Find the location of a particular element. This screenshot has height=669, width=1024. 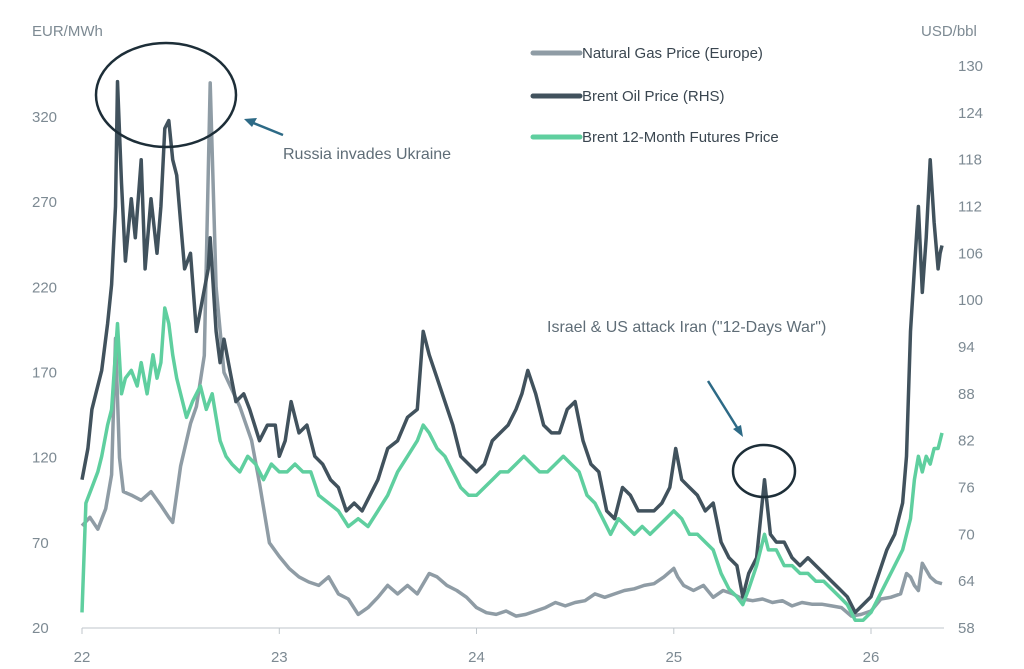

left-tick-label: 320 is located at coordinates (44, 117).